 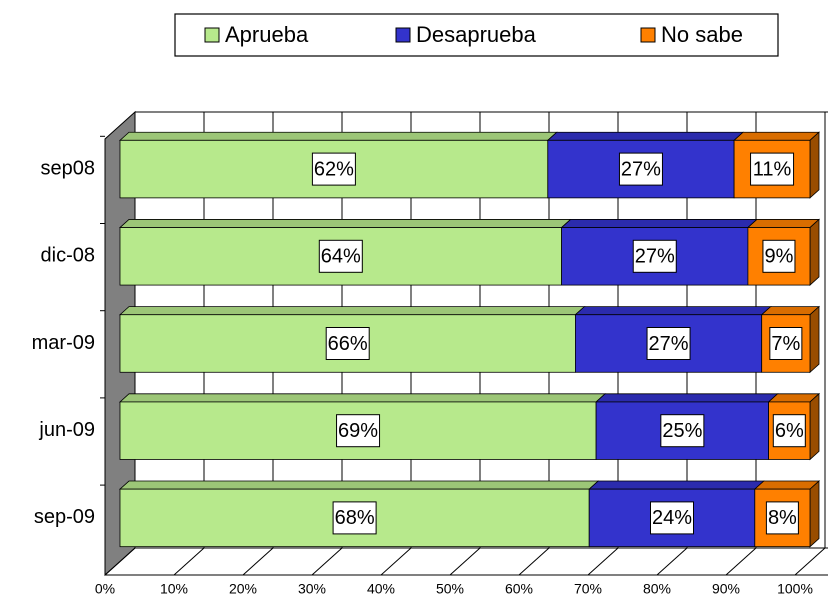 What do you see at coordinates (68, 256) in the screenshot?
I see `y-tick-label: dic-08` at bounding box center [68, 256].